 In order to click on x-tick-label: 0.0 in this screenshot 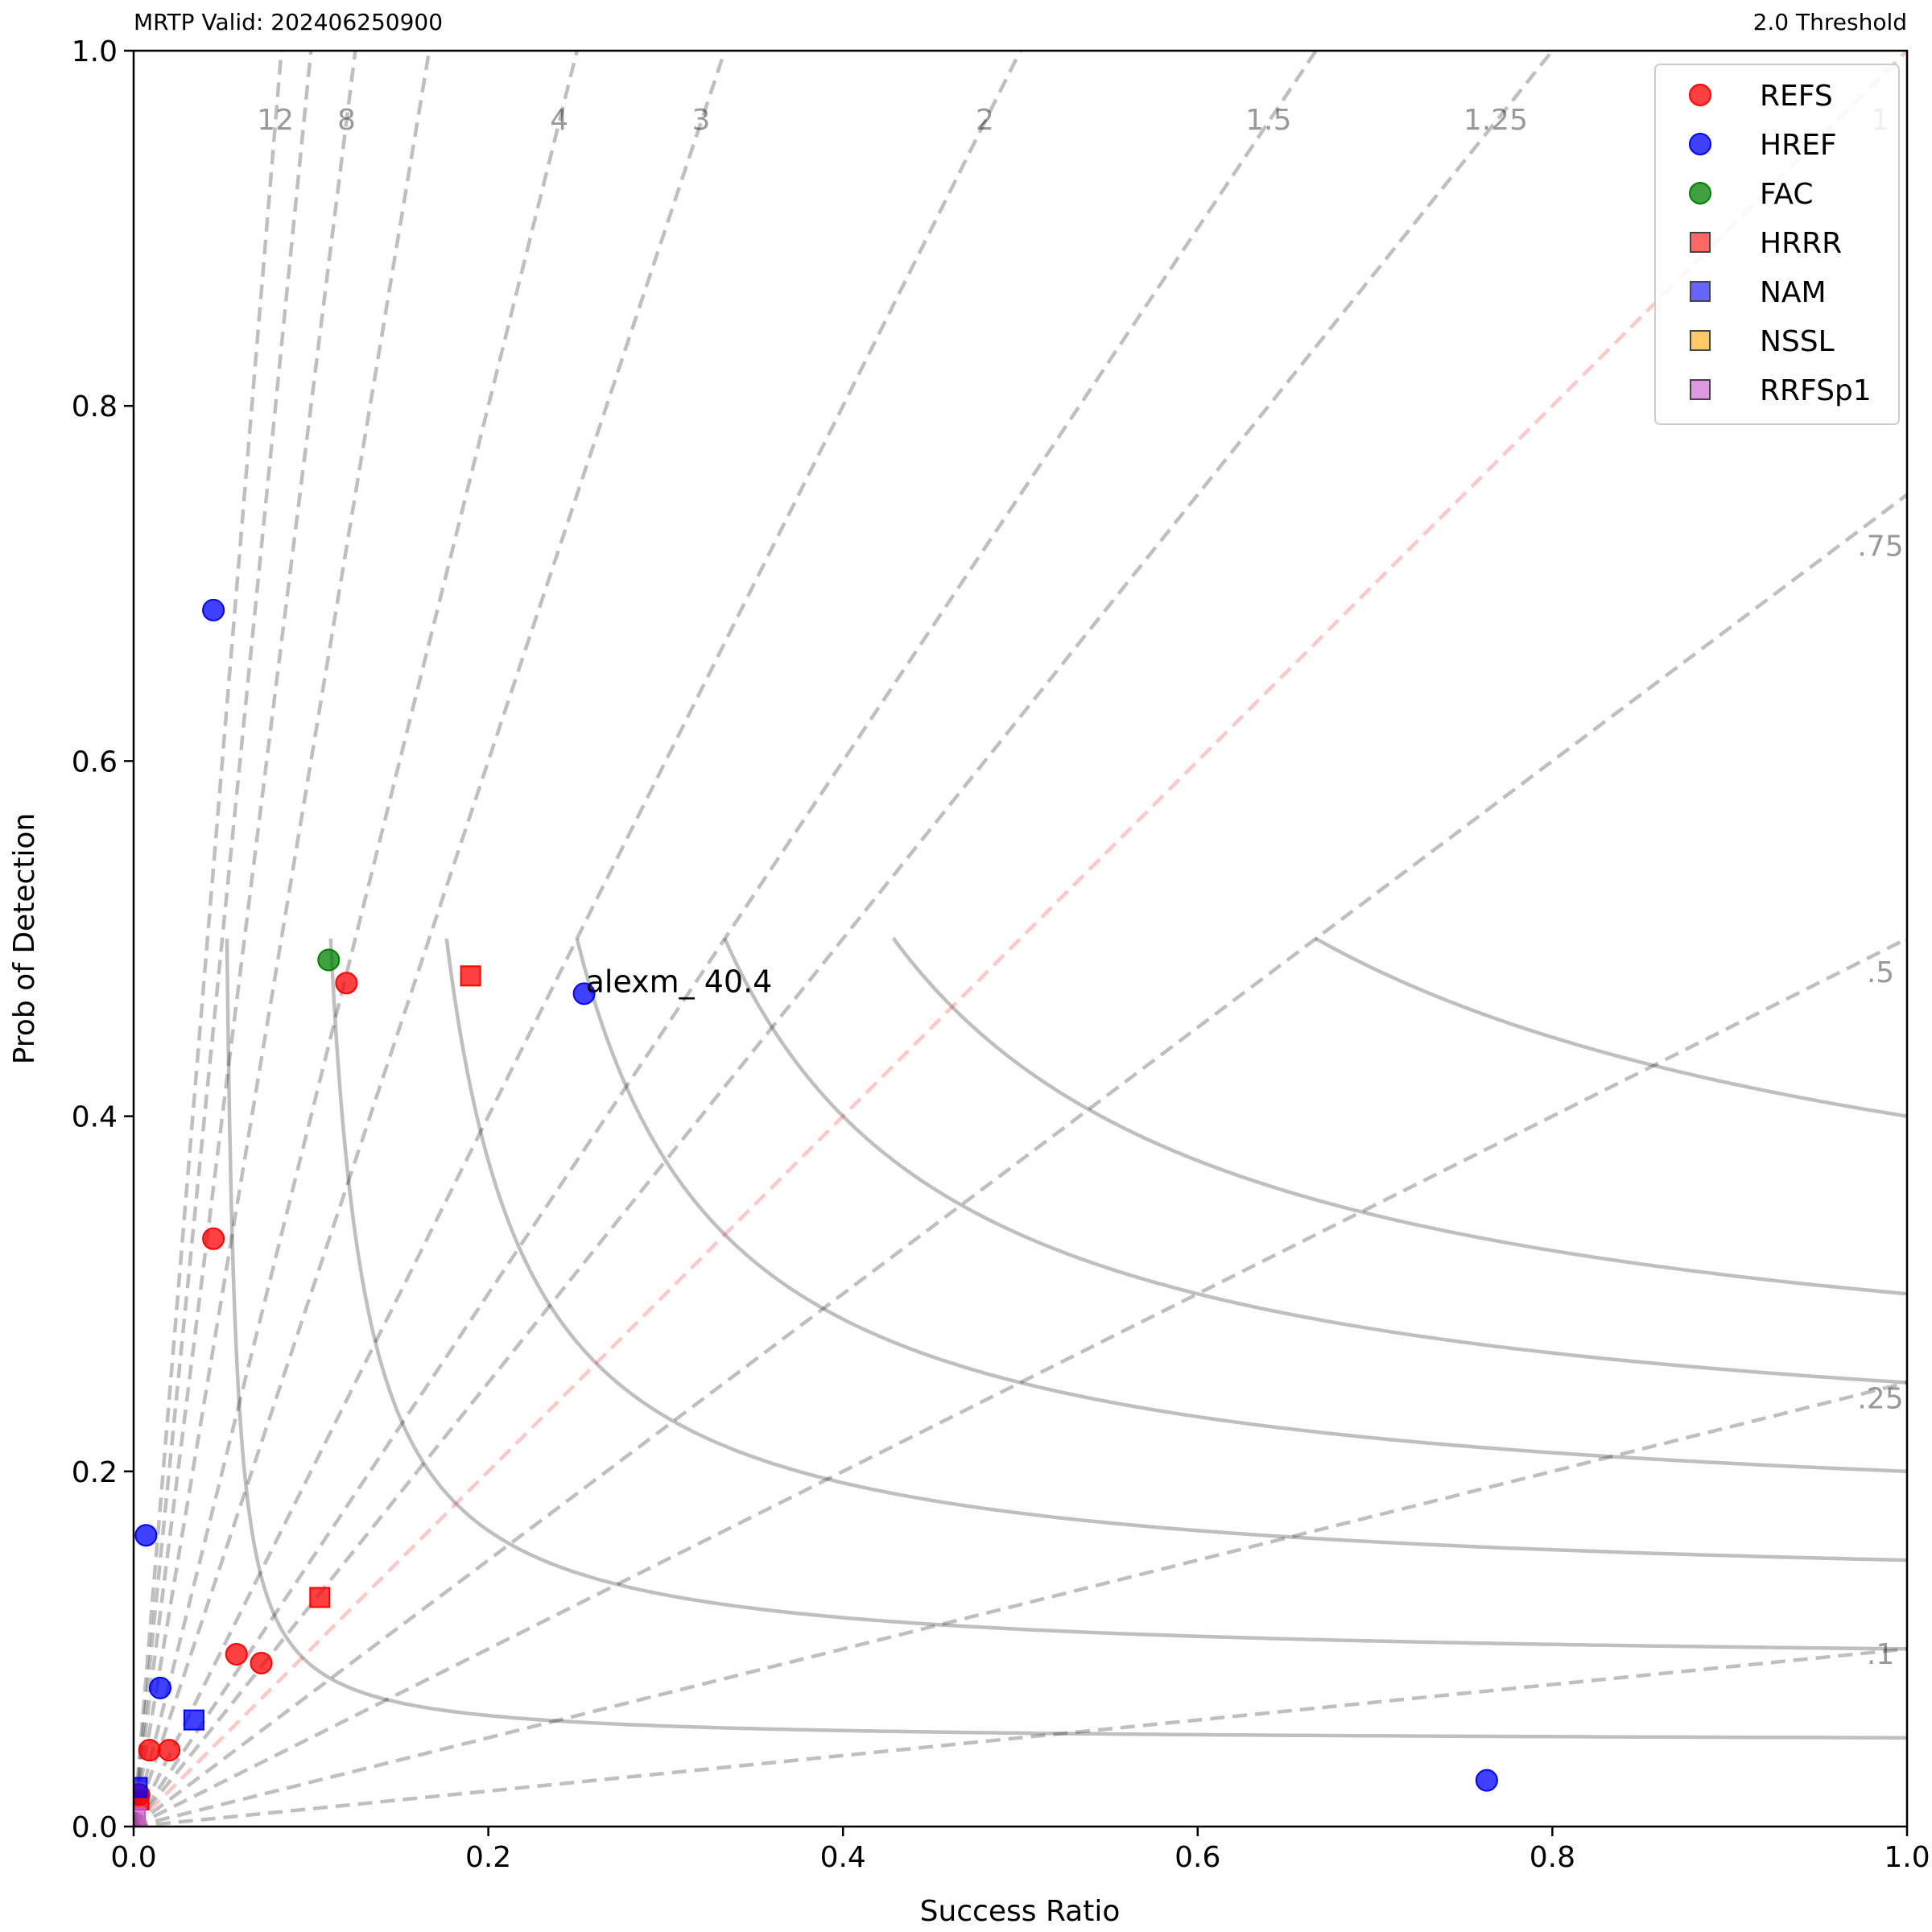, I will do `click(133, 1857)`.